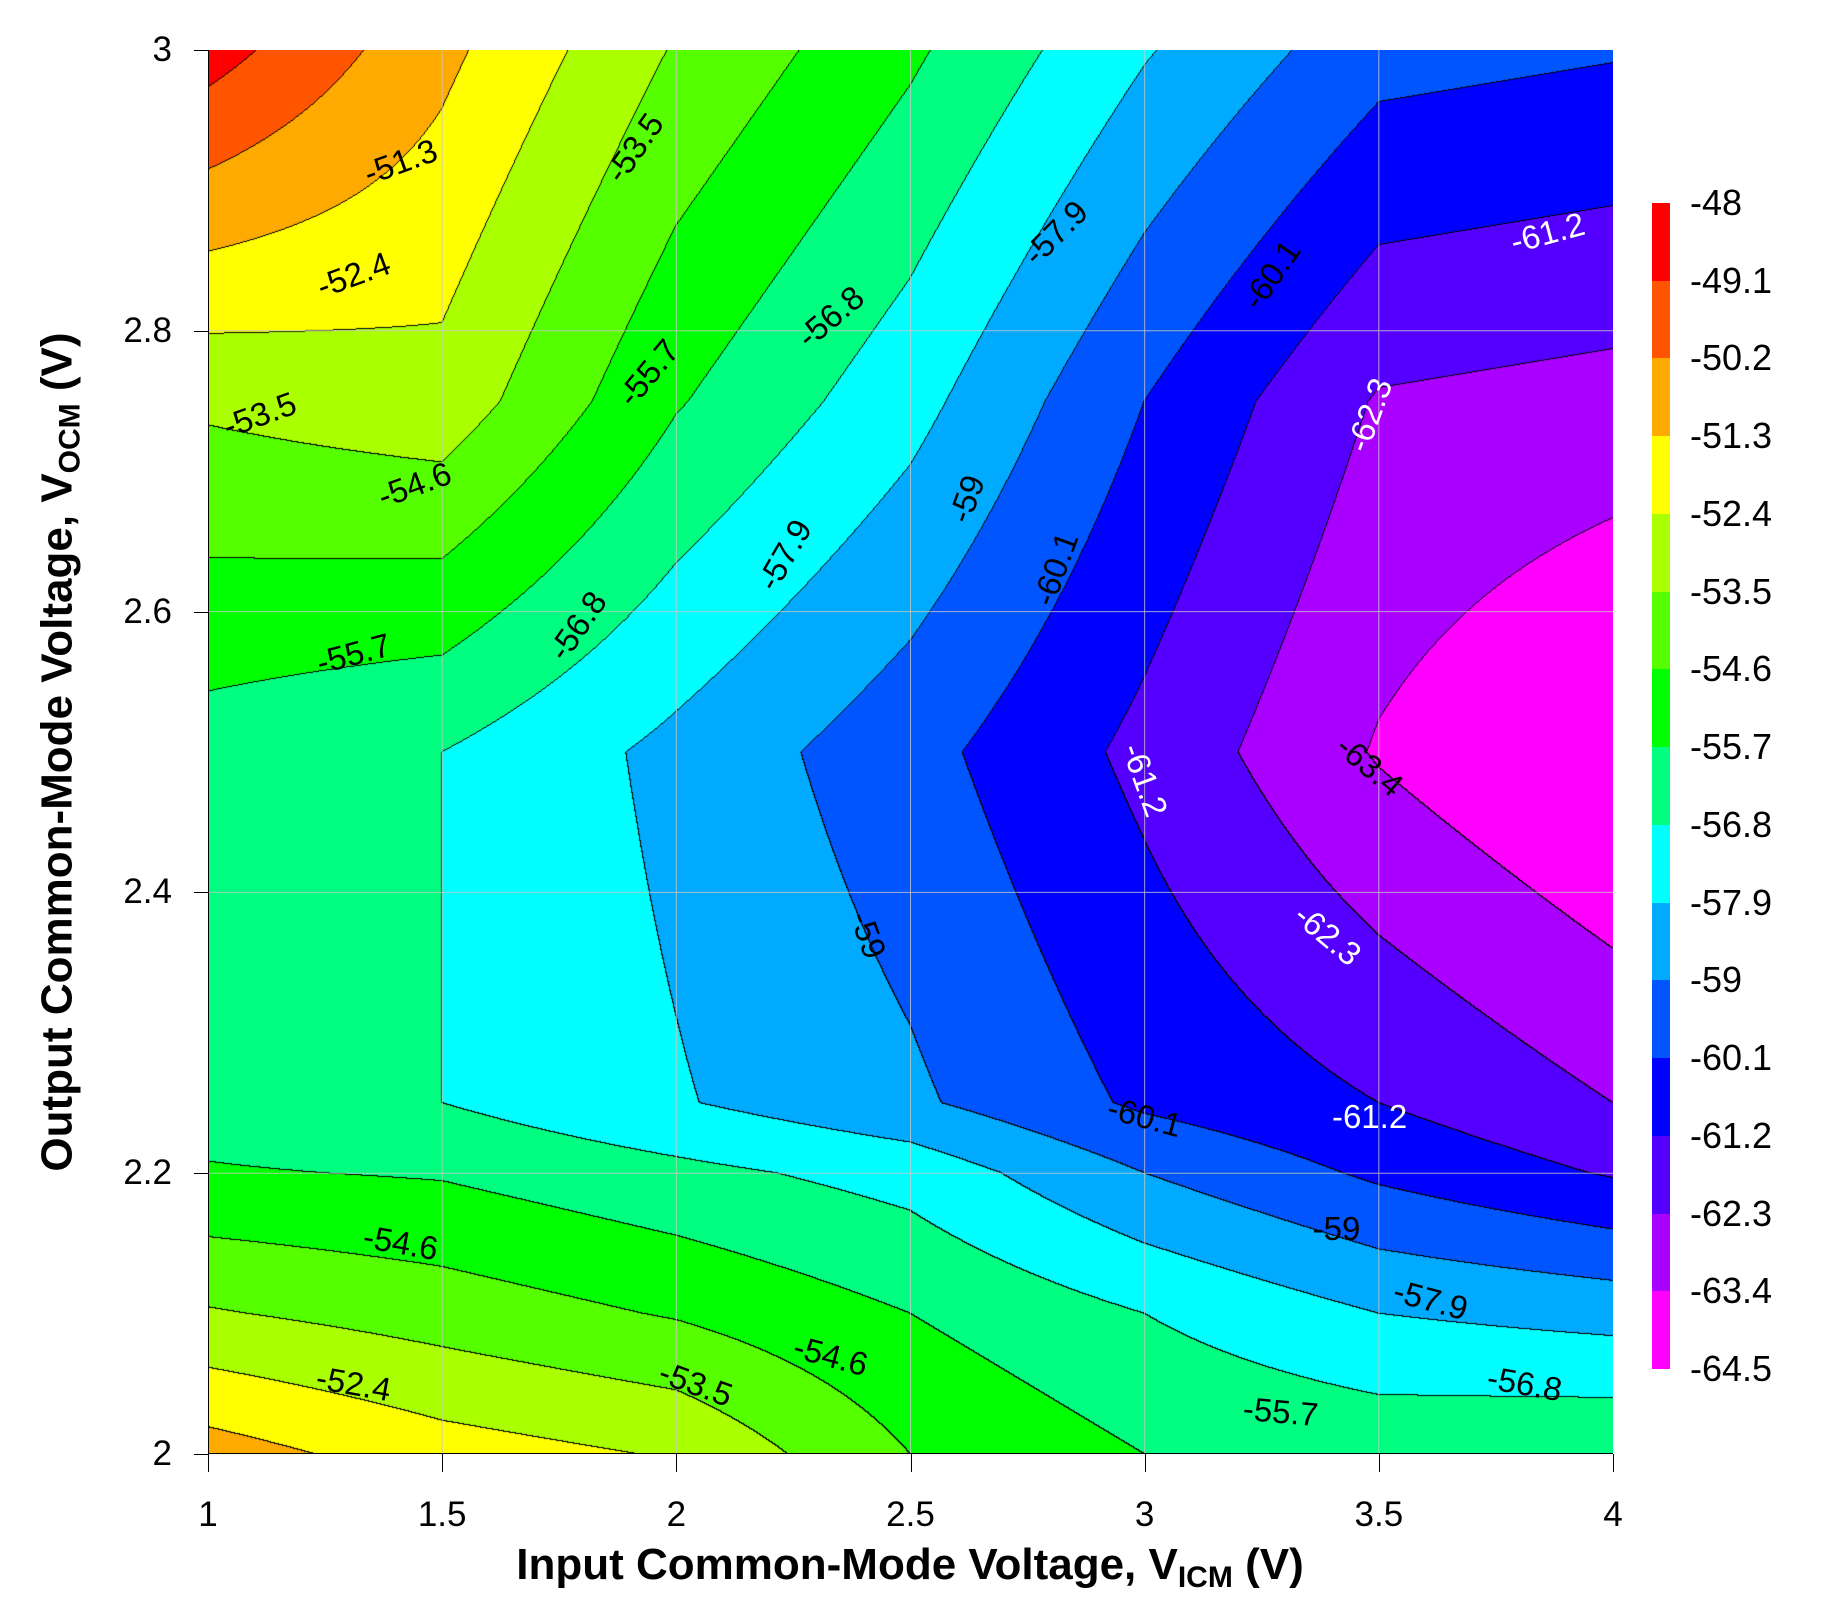  What do you see at coordinates (162, 1453) in the screenshot?
I see `y-tick-label: 2` at bounding box center [162, 1453].